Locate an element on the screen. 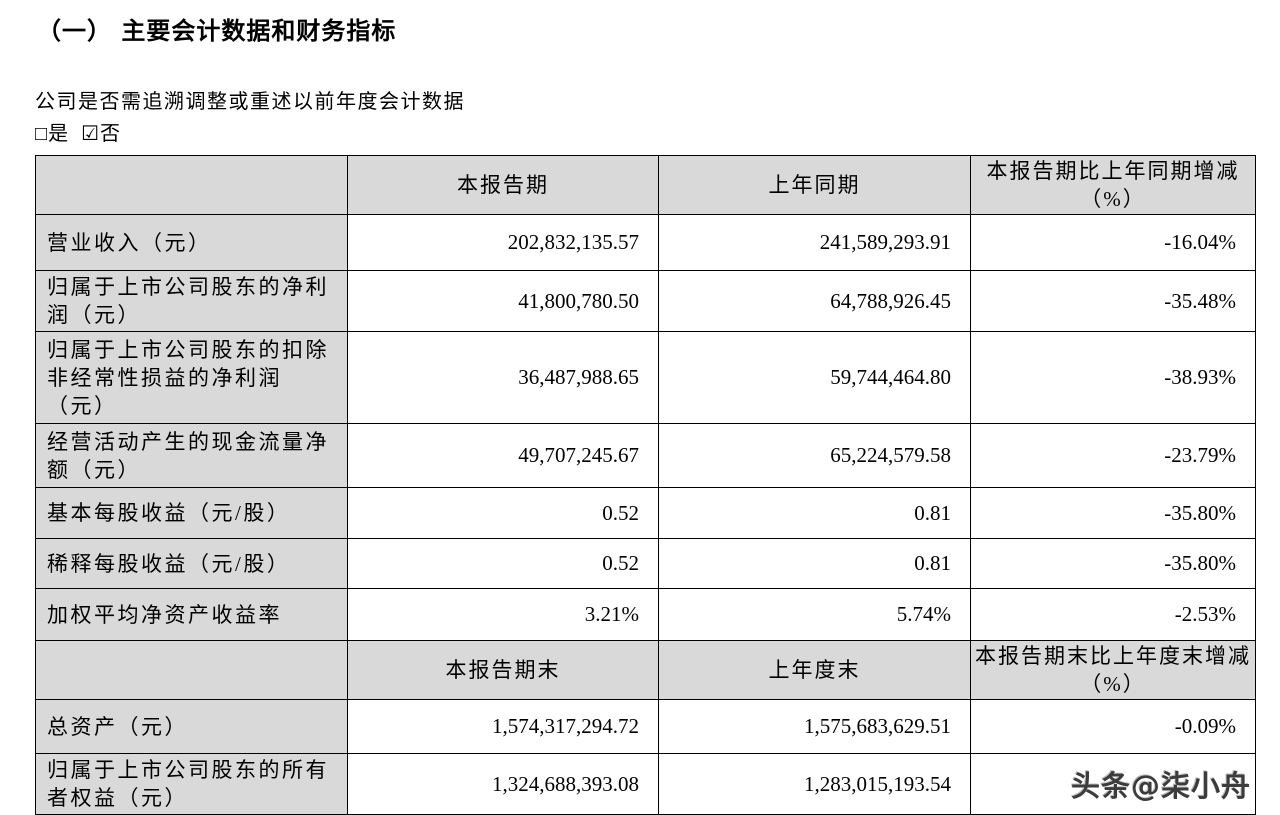 Image resolution: width=1280 pixels, height=815 pixels. current-period-value: 1,574,317,294.72 is located at coordinates (503, 726).